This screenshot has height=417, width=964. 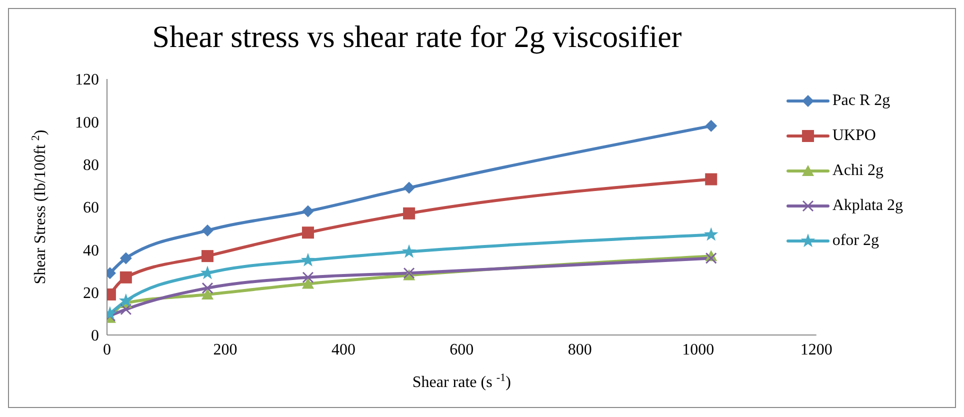 What do you see at coordinates (854, 135) in the screenshot?
I see `legend-label: UKPO` at bounding box center [854, 135].